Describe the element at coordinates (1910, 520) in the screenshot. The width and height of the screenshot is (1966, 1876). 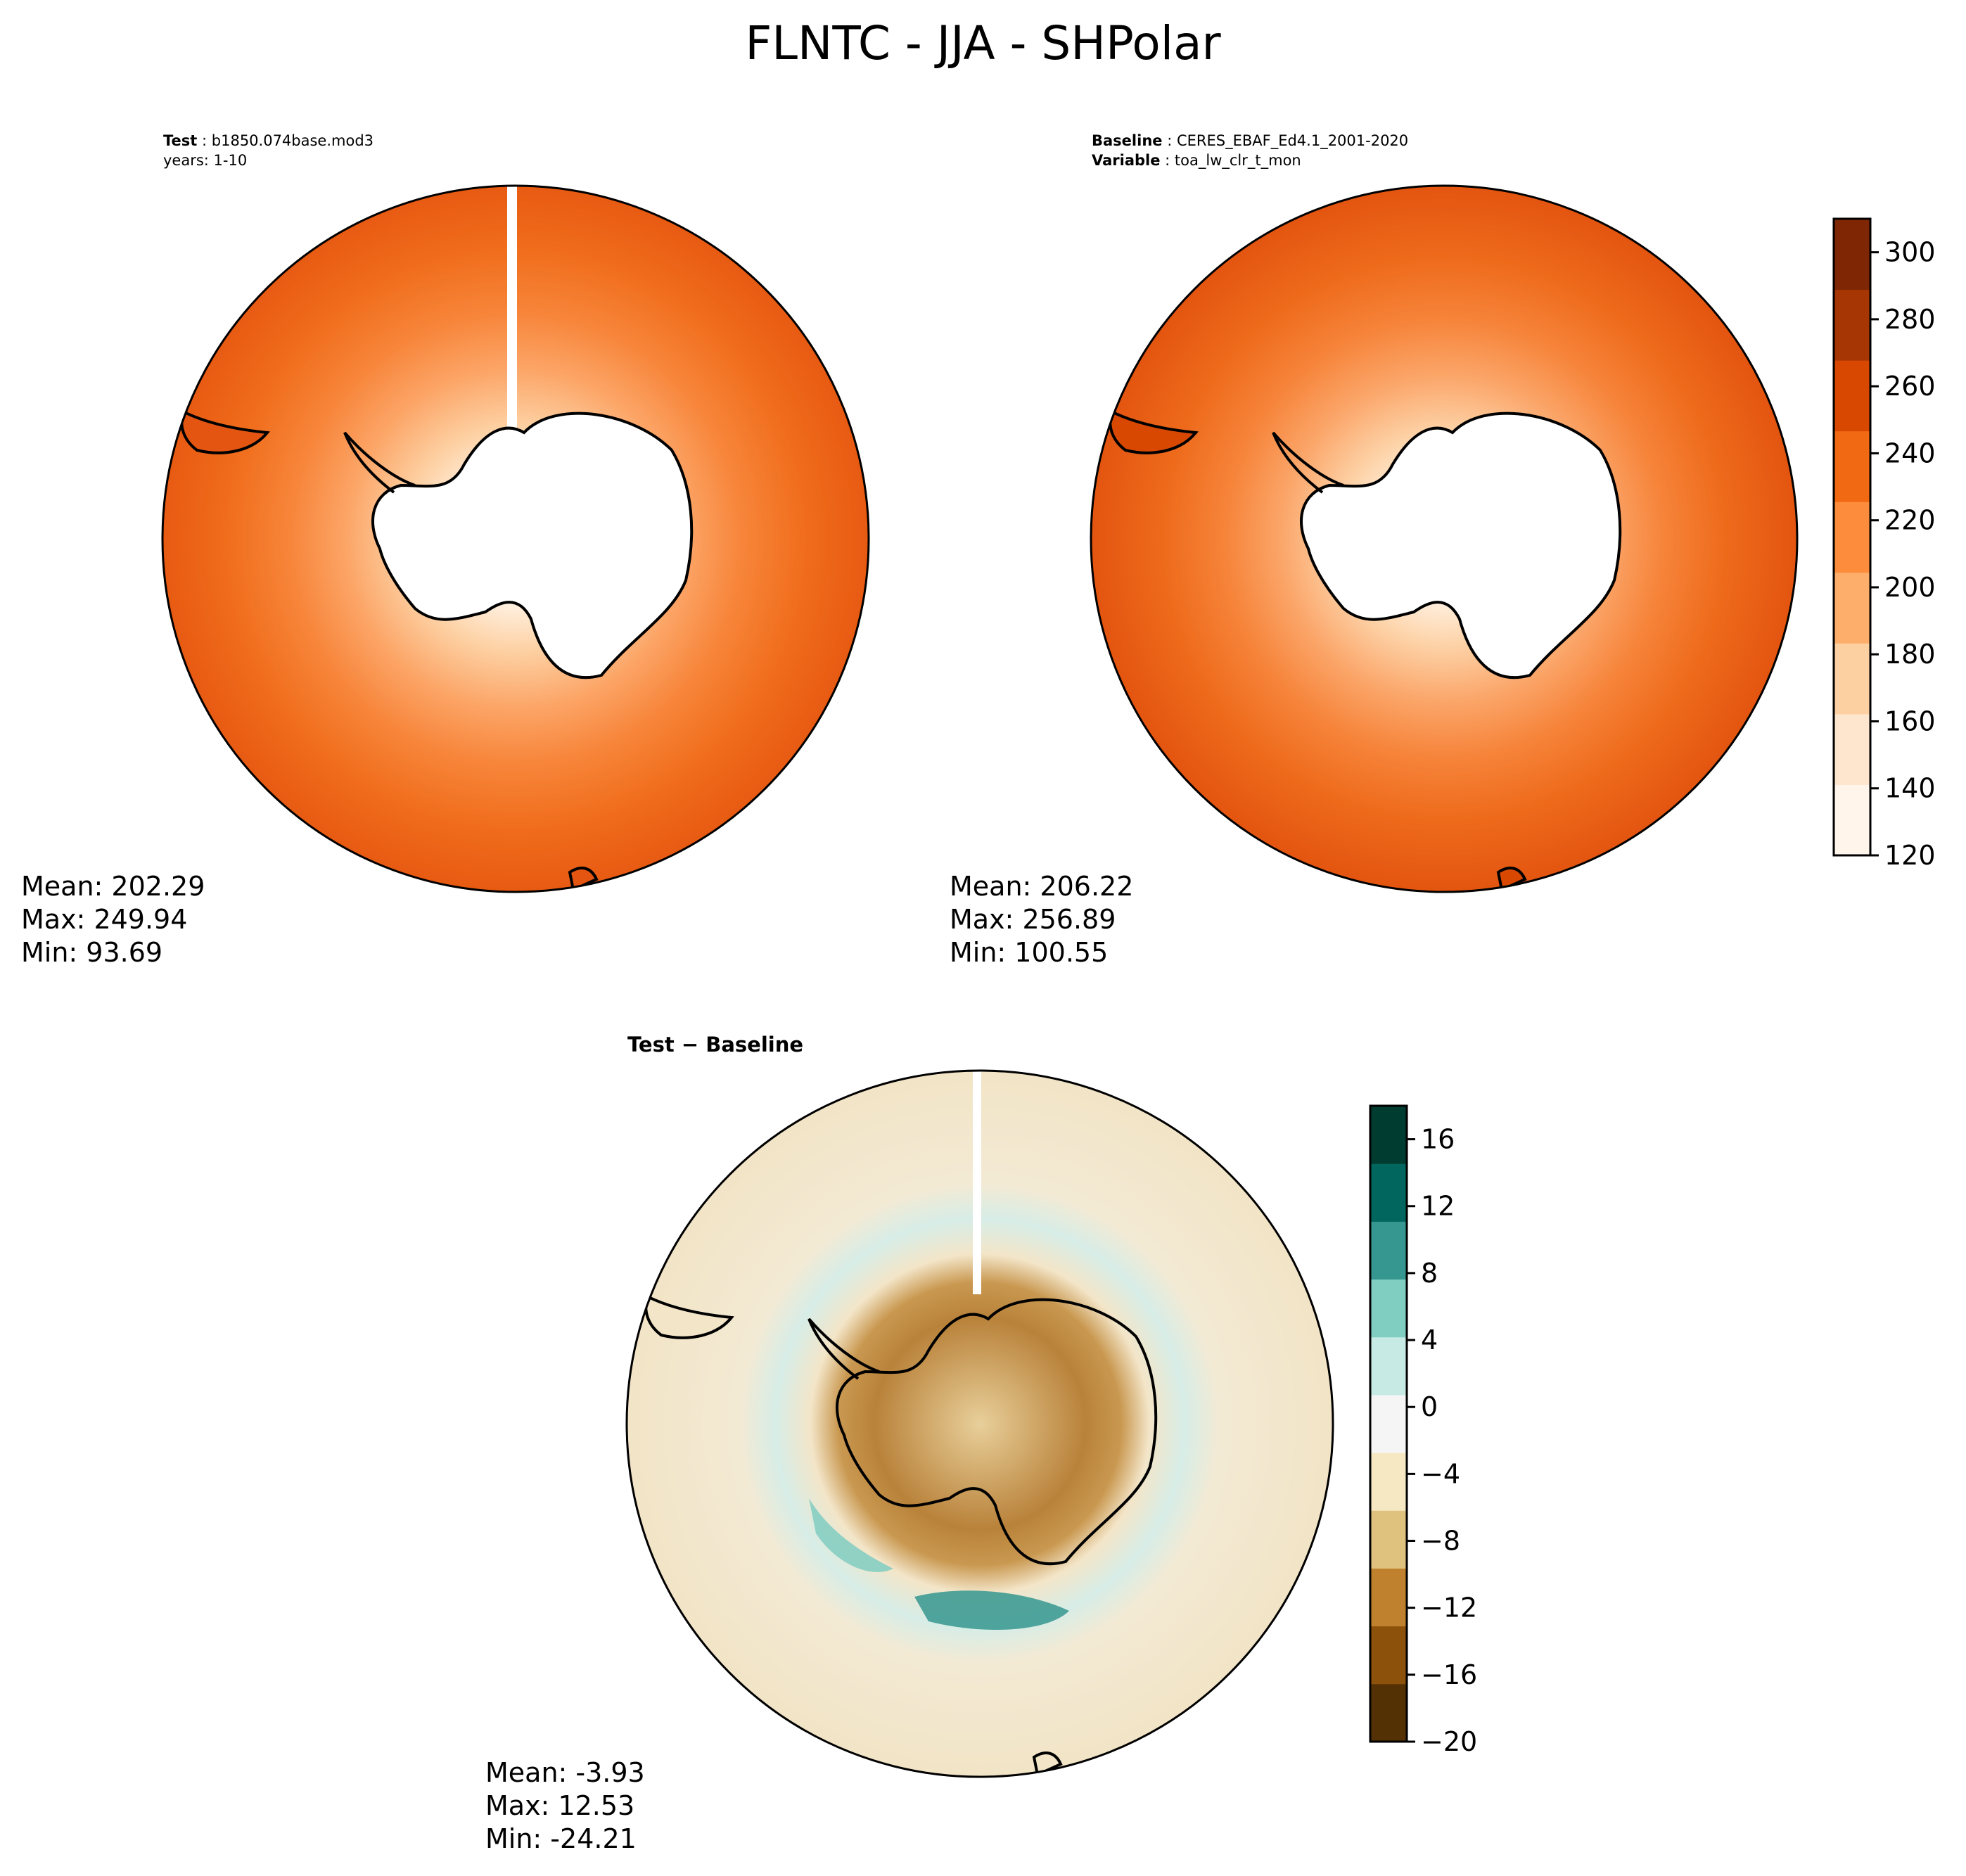
I see `main-colorbar-tick-label: 220` at that location.